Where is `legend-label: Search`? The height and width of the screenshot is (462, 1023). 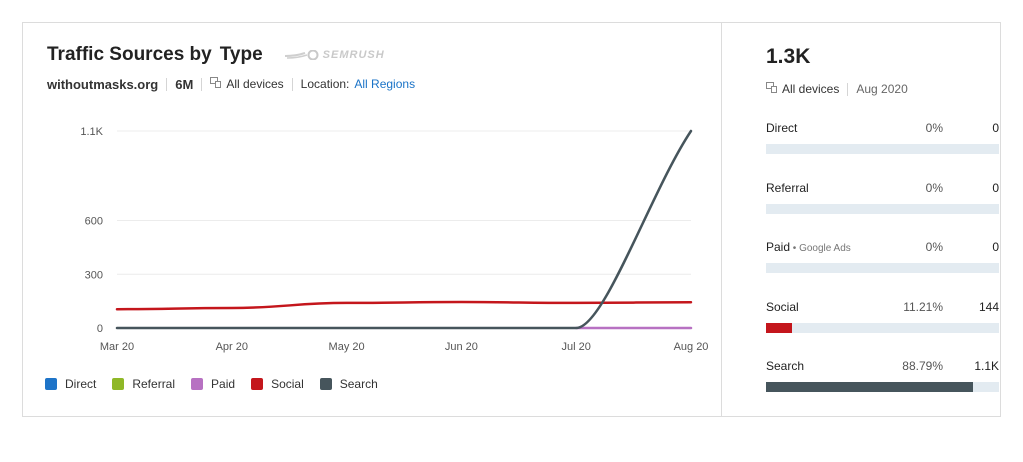
legend-label: Search is located at coordinates (358, 384).